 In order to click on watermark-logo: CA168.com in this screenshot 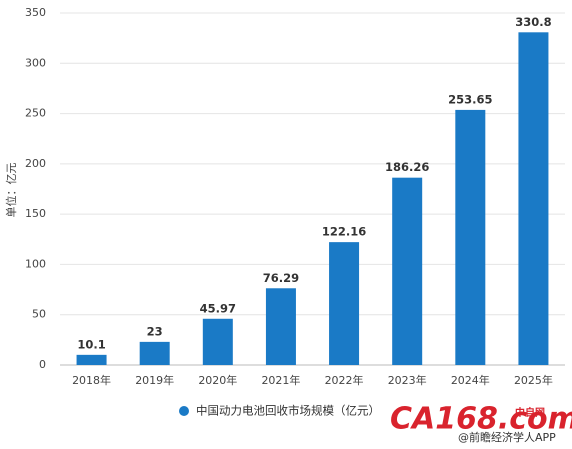, I will do `click(481, 419)`.